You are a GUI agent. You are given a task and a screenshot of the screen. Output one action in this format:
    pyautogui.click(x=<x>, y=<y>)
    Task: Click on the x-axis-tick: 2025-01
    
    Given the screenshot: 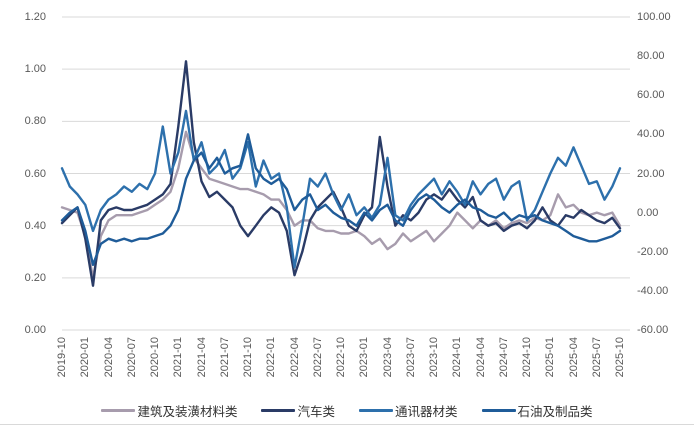 What is the action you would take?
    pyautogui.click(x=550, y=357)
    